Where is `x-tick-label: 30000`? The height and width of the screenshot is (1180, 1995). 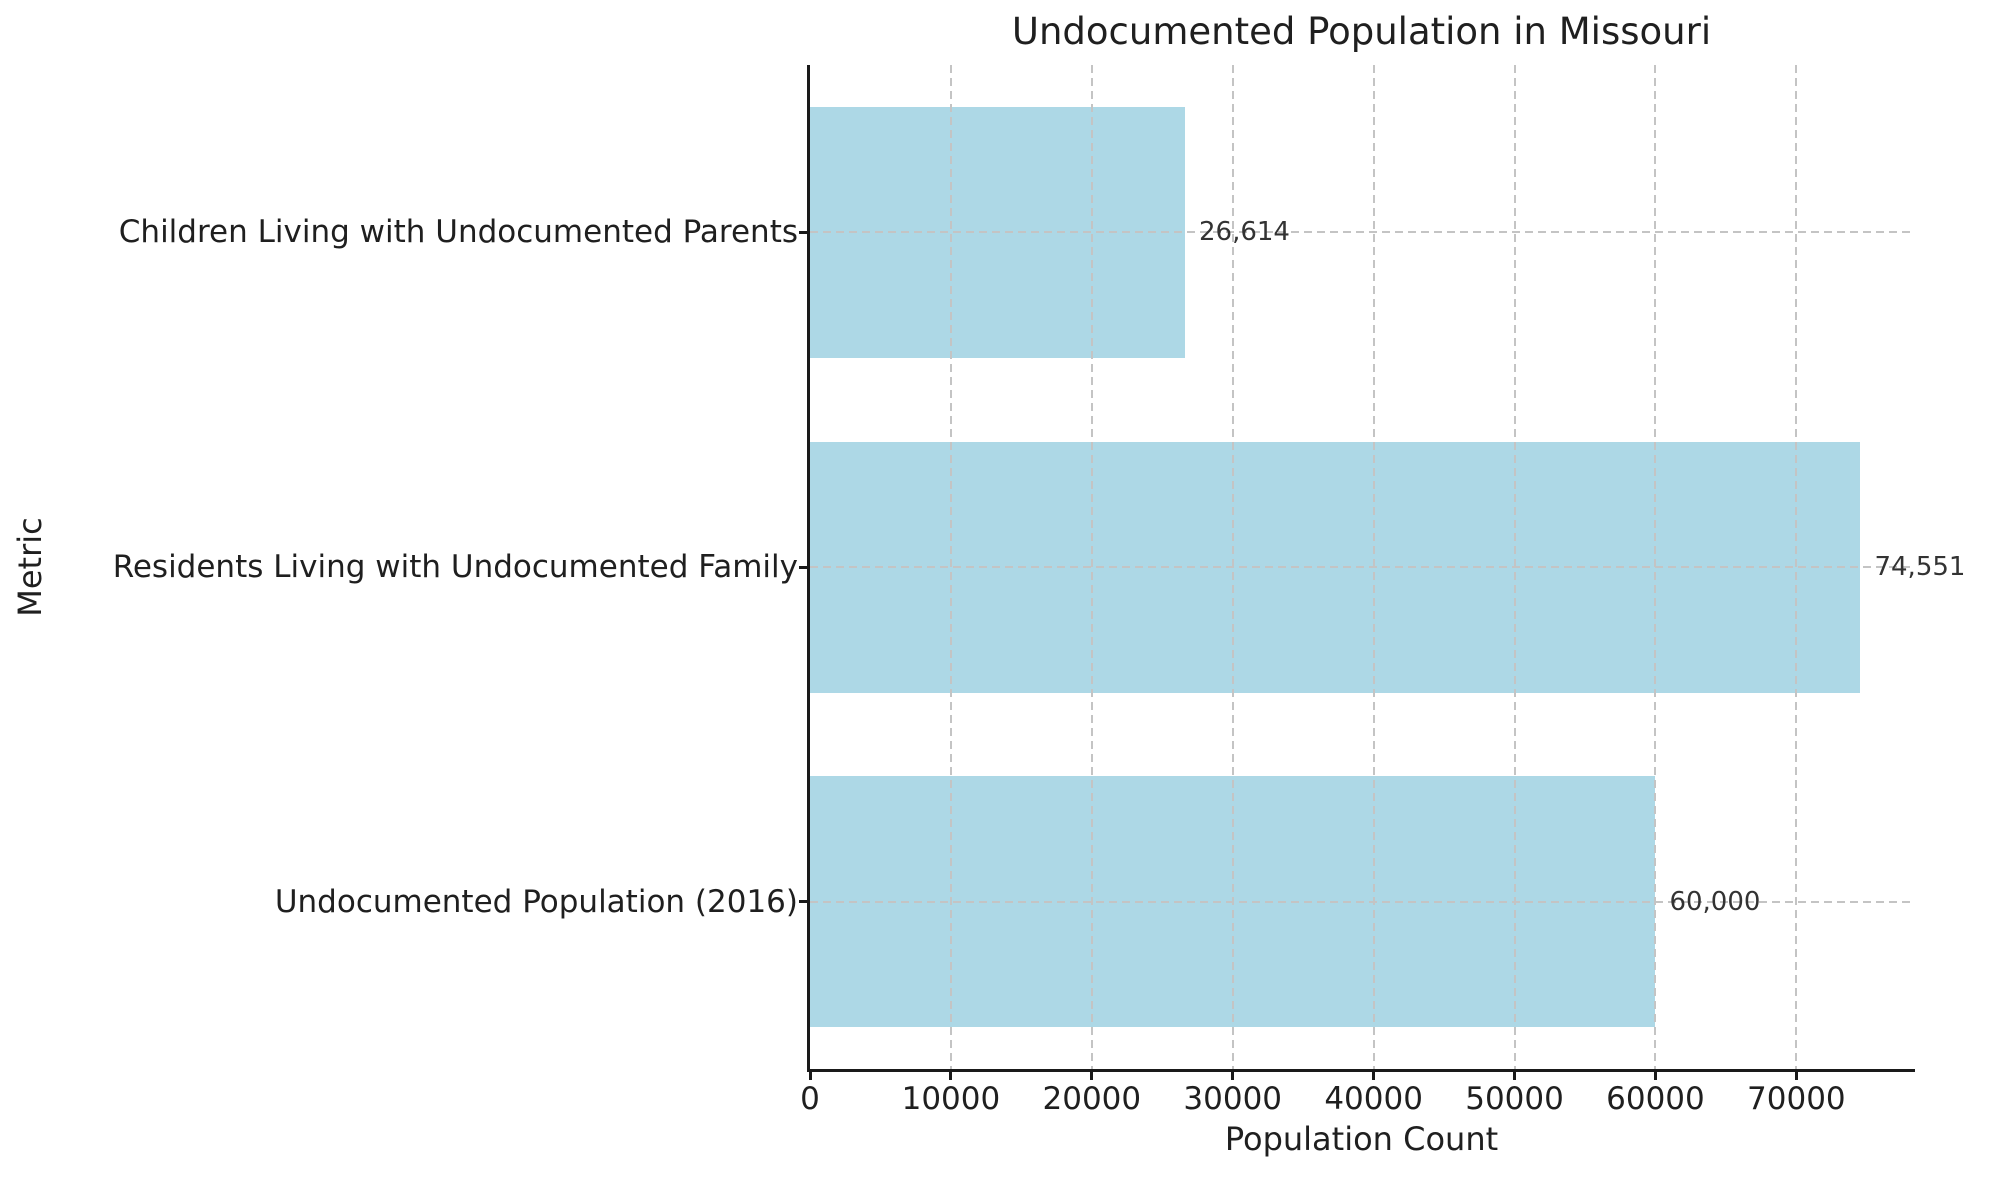 x-tick-label: 30000 is located at coordinates (1233, 1099).